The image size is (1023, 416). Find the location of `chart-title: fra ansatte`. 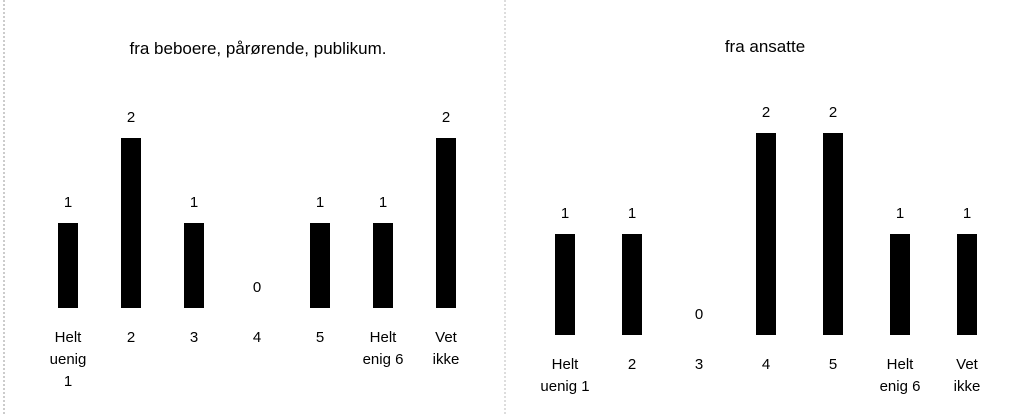

chart-title: fra ansatte is located at coordinates (765, 46).